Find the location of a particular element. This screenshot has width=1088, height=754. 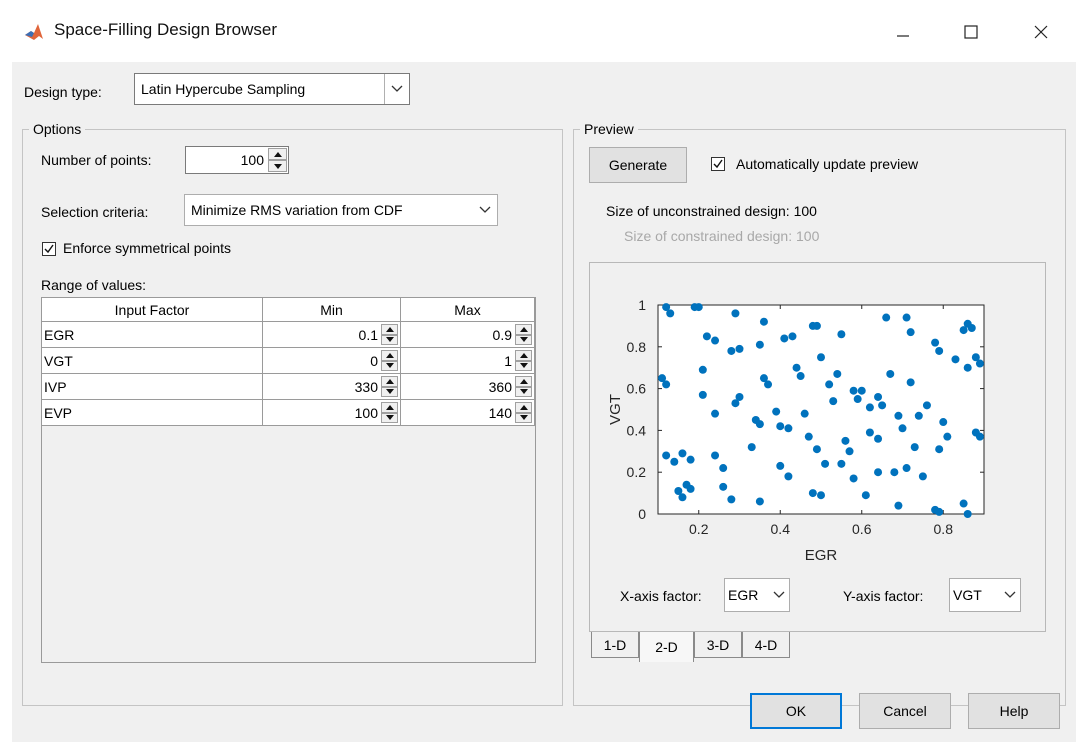

x-tick-label: 0.6 is located at coordinates (862, 529).